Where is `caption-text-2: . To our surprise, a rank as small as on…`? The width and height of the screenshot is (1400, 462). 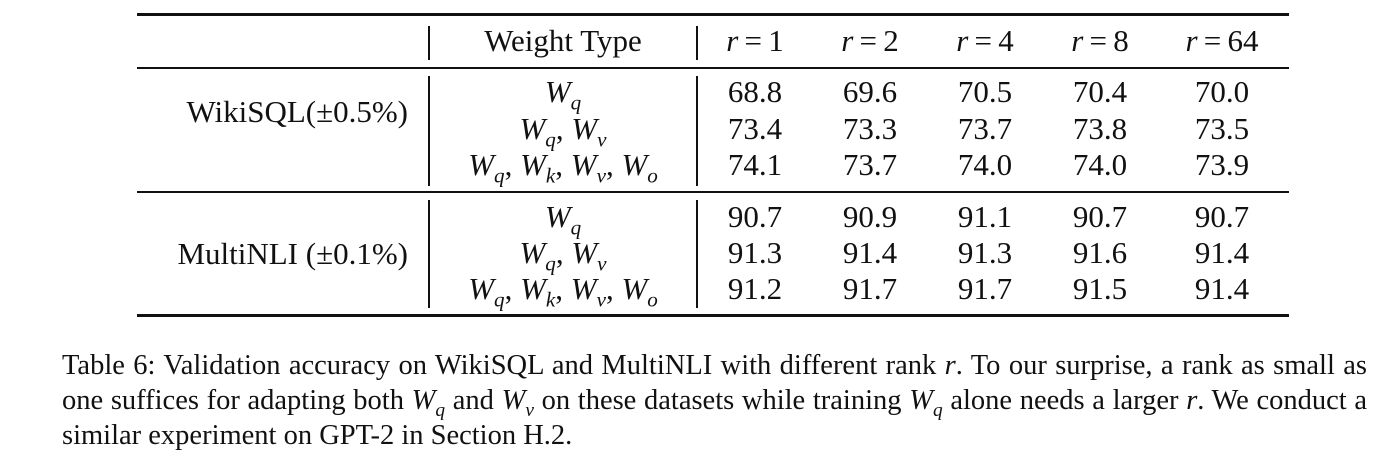 caption-text-2: . To our surprise, a rank as small as on… is located at coordinates (714, 383).